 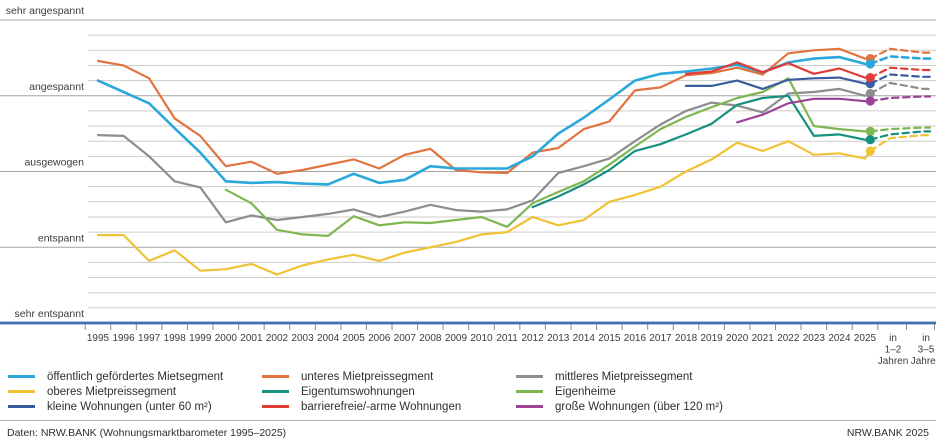 I want to click on legend-swatch-eigenheime, so click(x=529, y=391).